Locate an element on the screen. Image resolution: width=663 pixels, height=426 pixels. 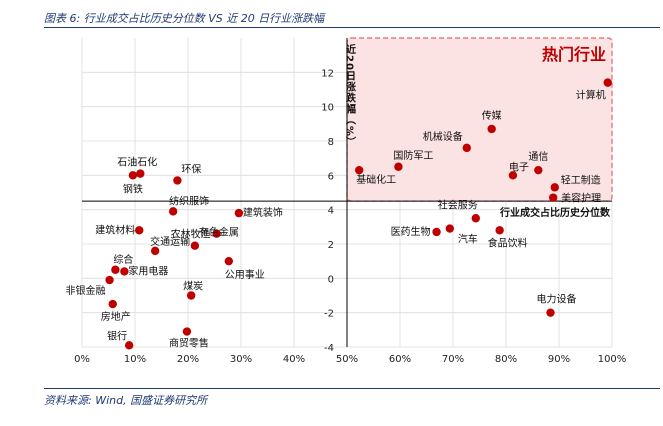
x-tick-label: 70% is located at coordinates (453, 359).